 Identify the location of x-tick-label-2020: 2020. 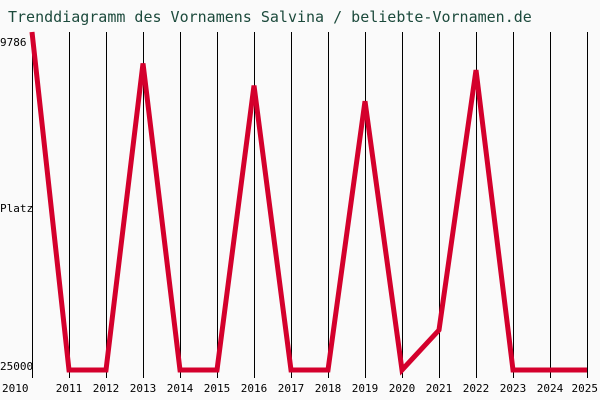
(402, 388).